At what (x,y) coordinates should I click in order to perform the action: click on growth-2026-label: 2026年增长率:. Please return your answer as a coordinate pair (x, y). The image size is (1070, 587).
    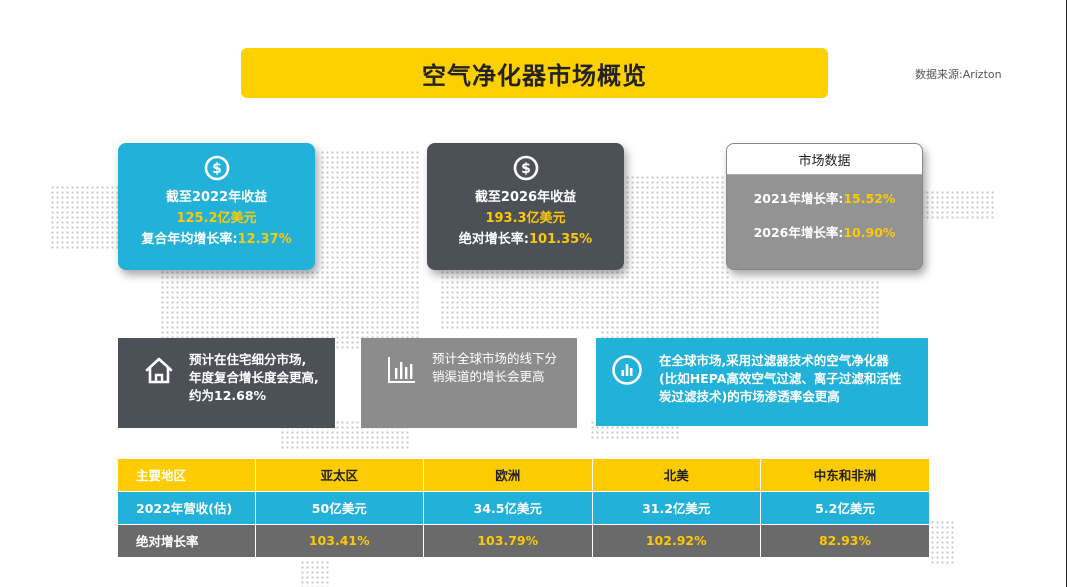
    Looking at the image, I should click on (798, 232).